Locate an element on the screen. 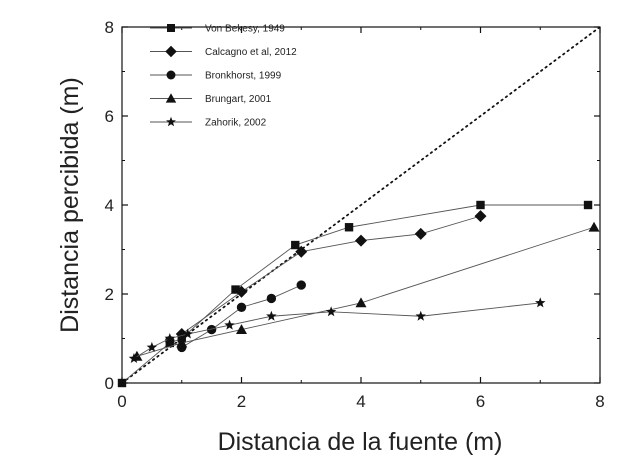  legend-item-diamond: Calcagno et al, 2012 is located at coordinates (223, 51).